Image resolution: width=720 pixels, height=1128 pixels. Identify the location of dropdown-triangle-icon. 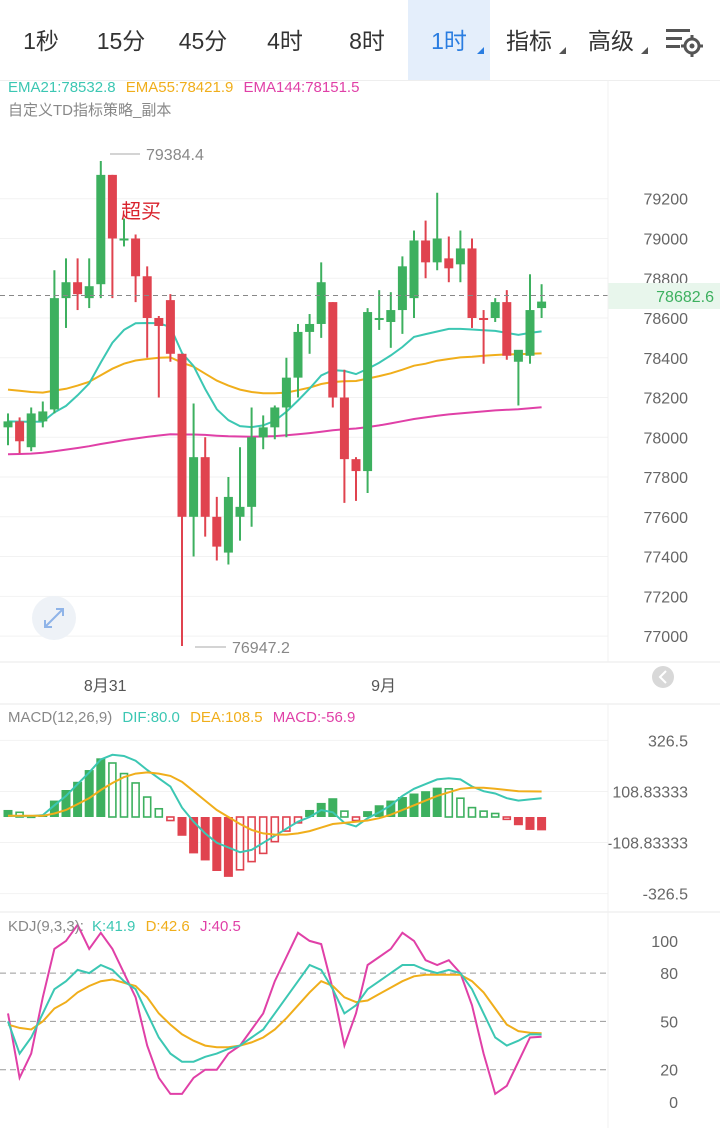
(562, 50).